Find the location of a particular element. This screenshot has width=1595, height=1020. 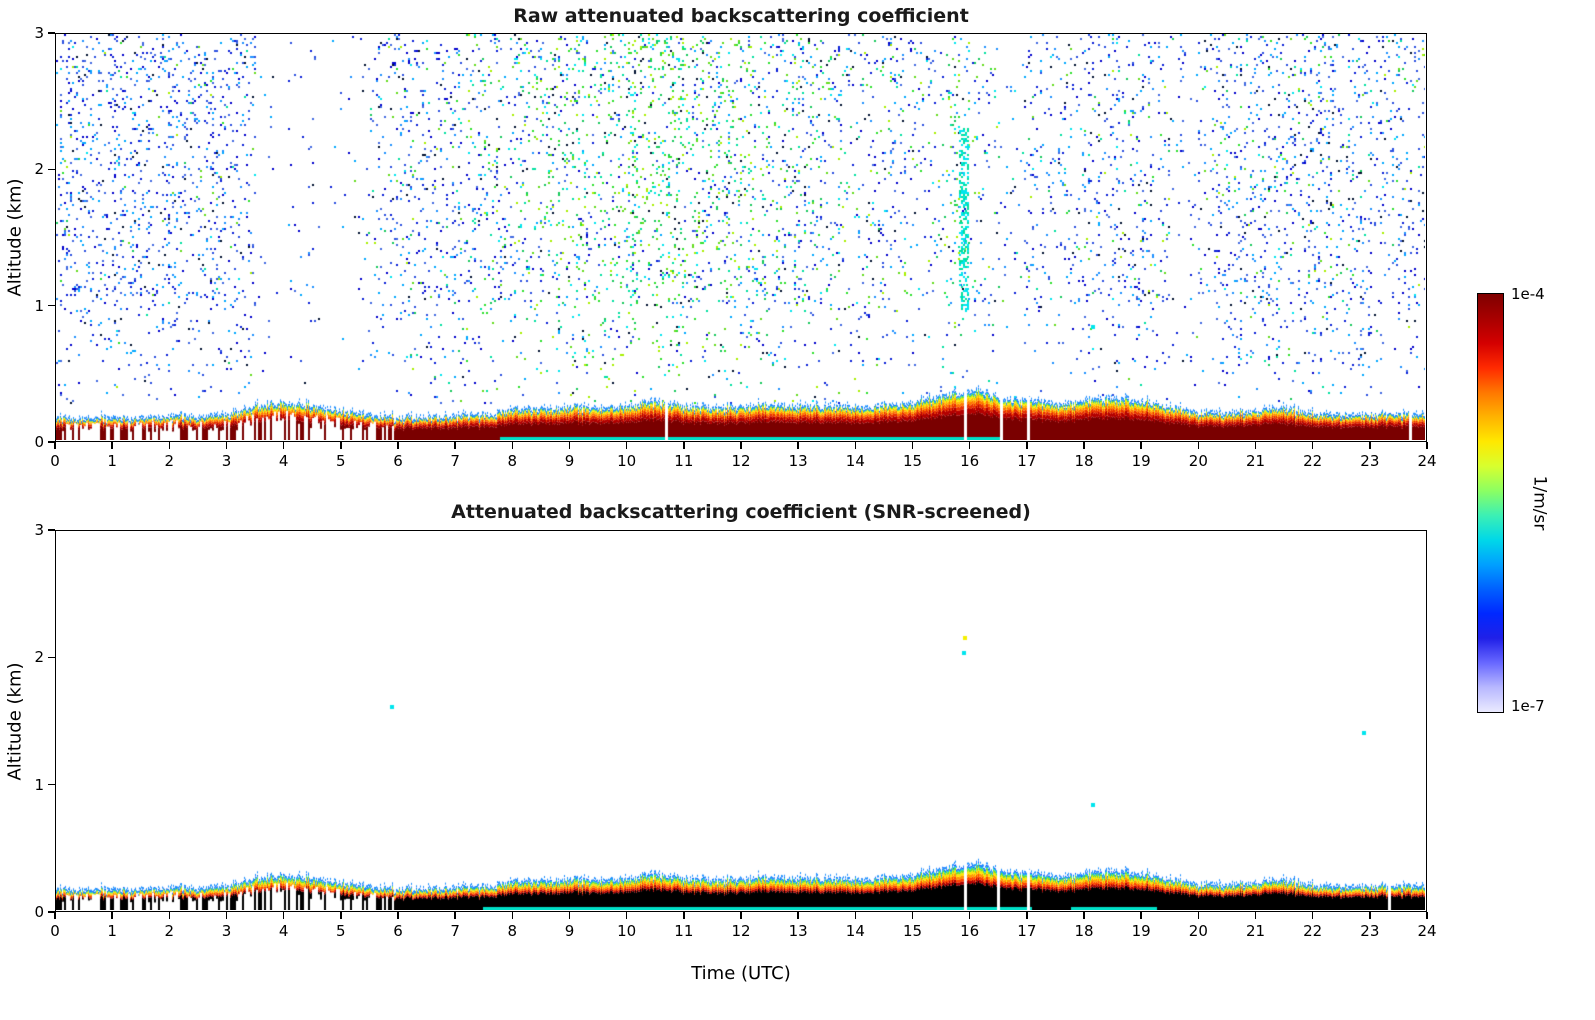

panel-raw-ylabel-text: Altitude (km) is located at coordinates (15, 237).